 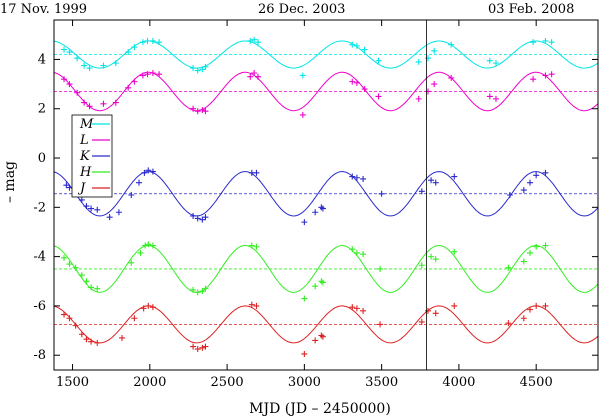 I want to click on x-tick-label: 3000, so click(x=304, y=382).